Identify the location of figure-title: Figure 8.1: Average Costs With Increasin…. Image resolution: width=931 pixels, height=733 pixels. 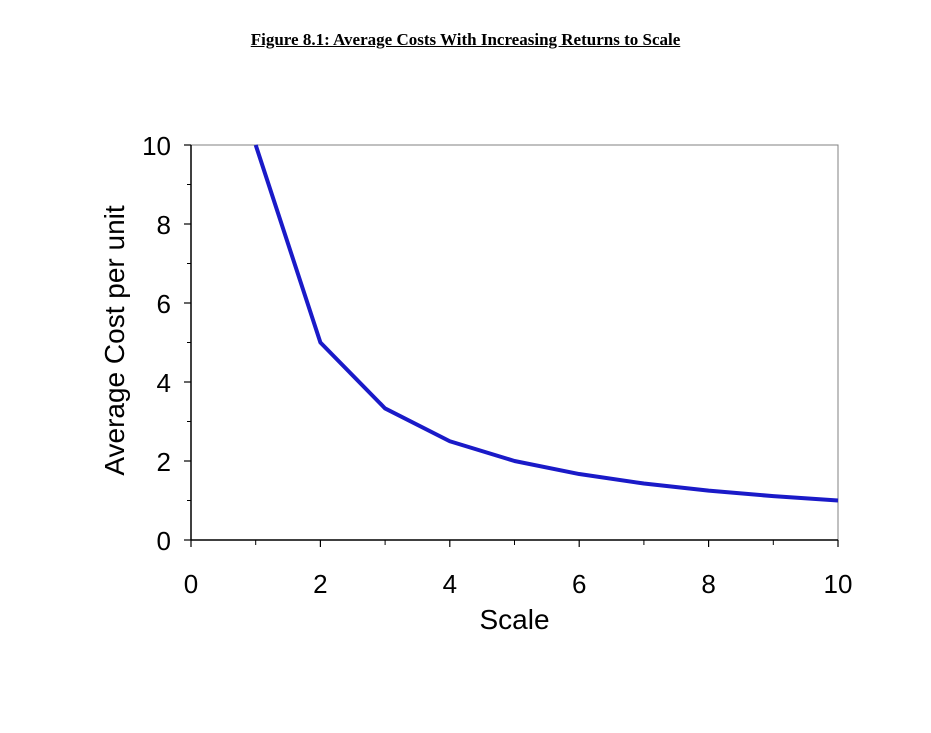
(465, 39).